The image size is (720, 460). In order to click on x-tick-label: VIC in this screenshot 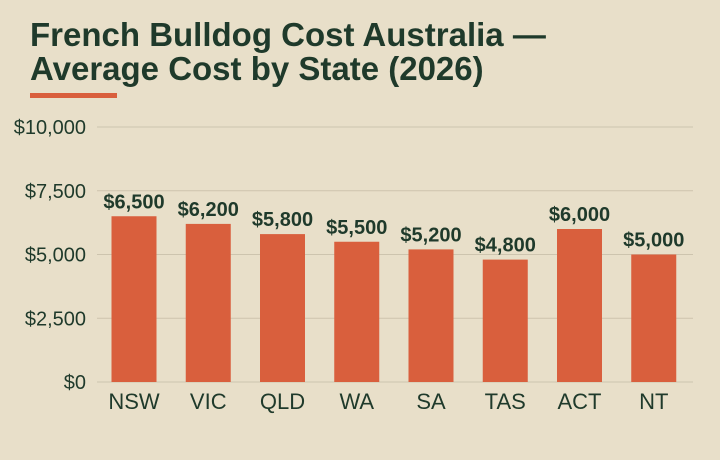, I will do `click(208, 401)`.